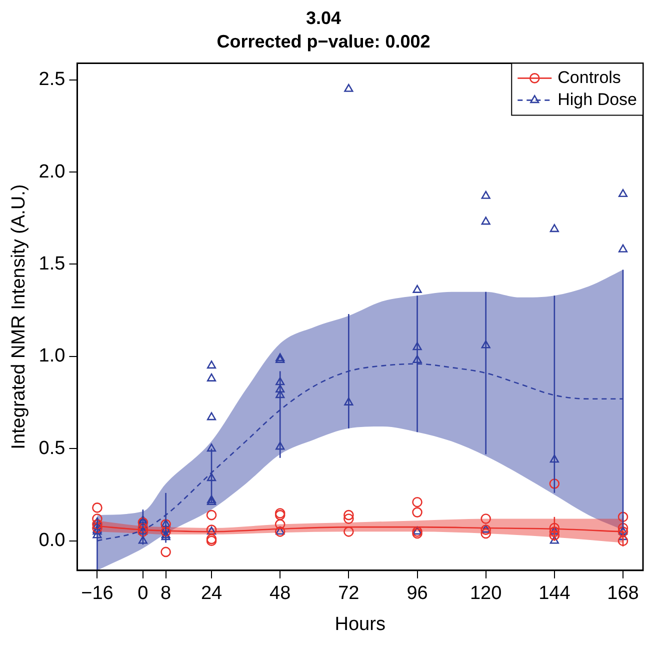  What do you see at coordinates (52, 263) in the screenshot?
I see `y-tick-label: 1.5` at bounding box center [52, 263].